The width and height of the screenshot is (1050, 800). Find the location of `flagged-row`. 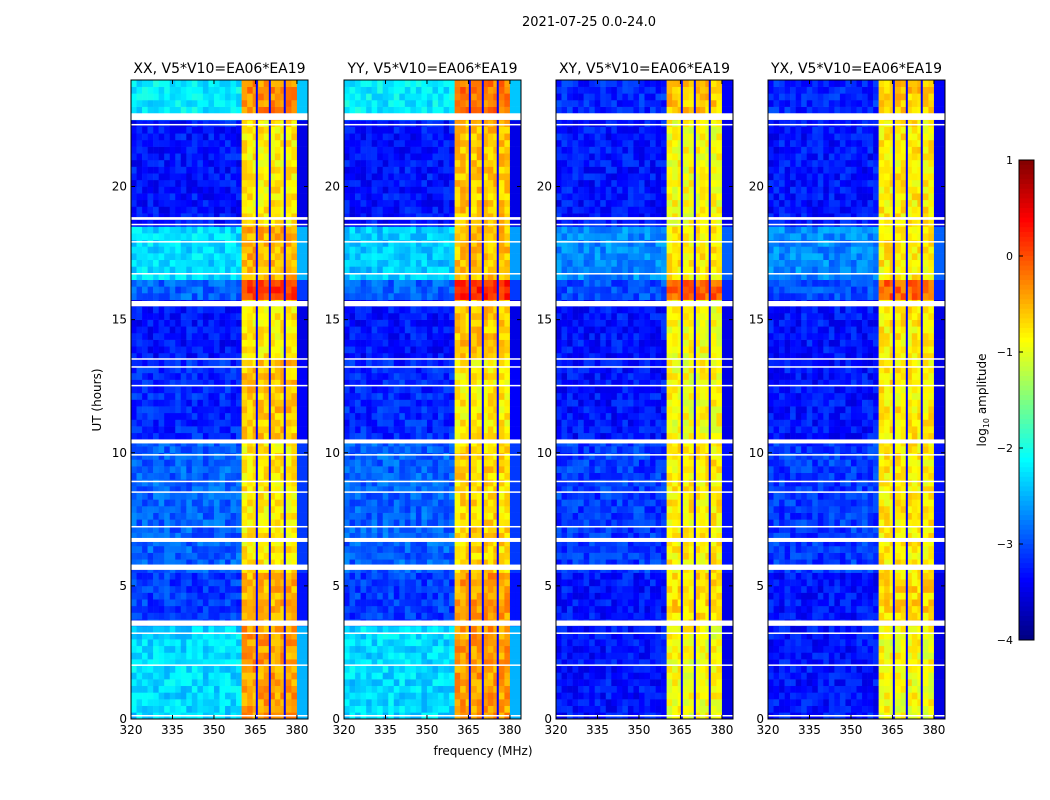

flagged-row is located at coordinates (219, 633).